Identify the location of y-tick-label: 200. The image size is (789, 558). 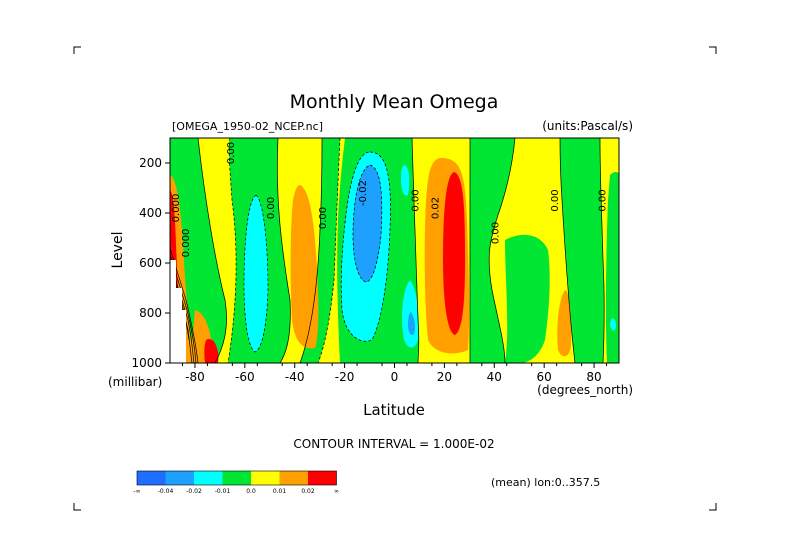
(150, 163).